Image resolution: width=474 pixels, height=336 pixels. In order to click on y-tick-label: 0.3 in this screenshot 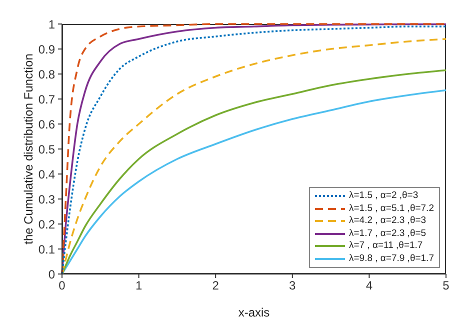, I will do `click(47, 199)`.